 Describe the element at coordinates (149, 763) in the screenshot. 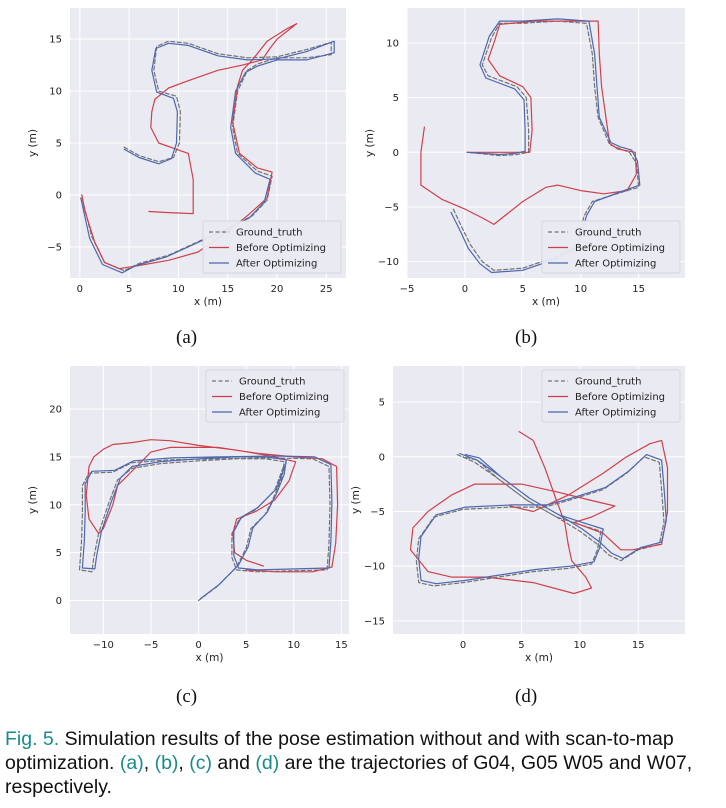

I see `caption-sep-1: ,` at that location.